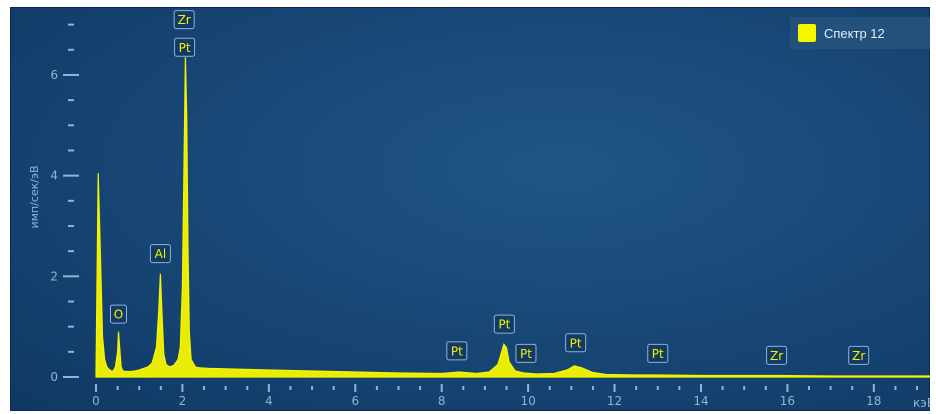  I want to click on y-tick-label: 2, so click(54, 276).